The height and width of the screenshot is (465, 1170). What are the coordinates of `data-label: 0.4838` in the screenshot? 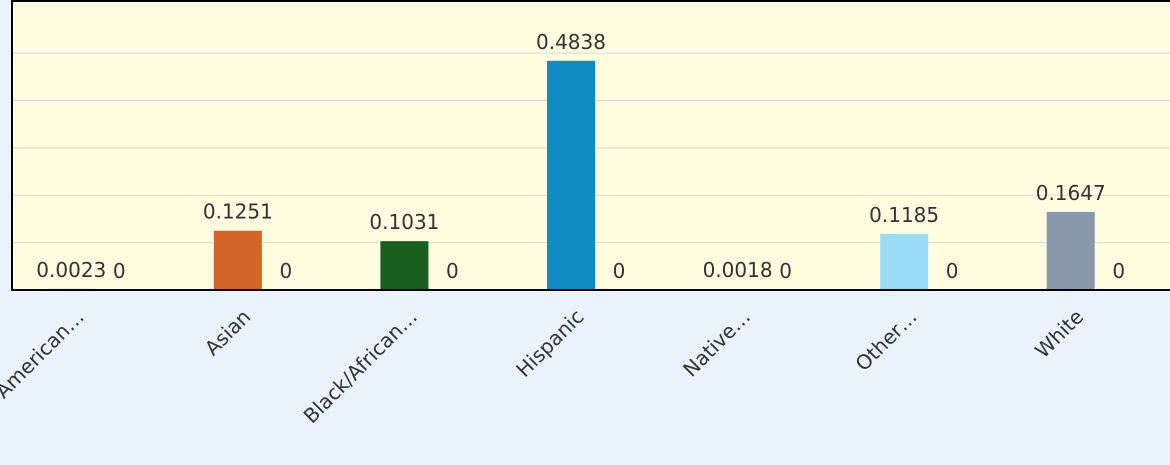 It's located at (571, 42).